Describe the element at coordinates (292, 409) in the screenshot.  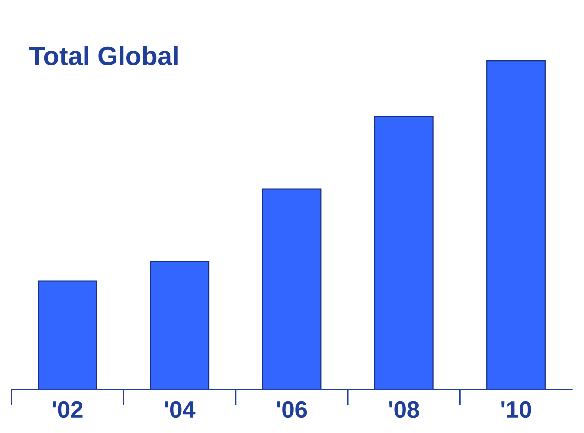
I see `x-tick-label: '06` at that location.